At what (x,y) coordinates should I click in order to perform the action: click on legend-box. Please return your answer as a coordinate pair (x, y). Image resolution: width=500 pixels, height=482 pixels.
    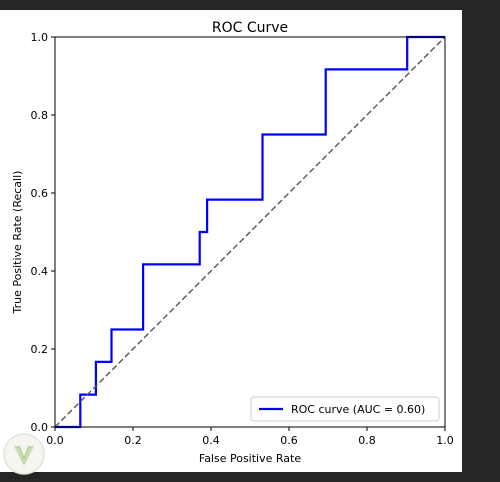
    Looking at the image, I should click on (345, 409).